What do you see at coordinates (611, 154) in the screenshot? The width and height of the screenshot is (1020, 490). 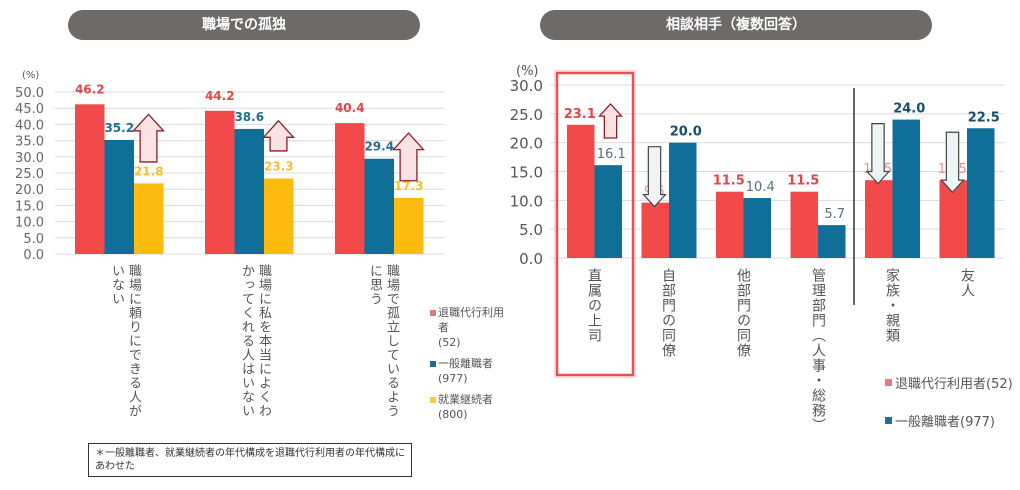 I see `data-label: 16.1` at bounding box center [611, 154].